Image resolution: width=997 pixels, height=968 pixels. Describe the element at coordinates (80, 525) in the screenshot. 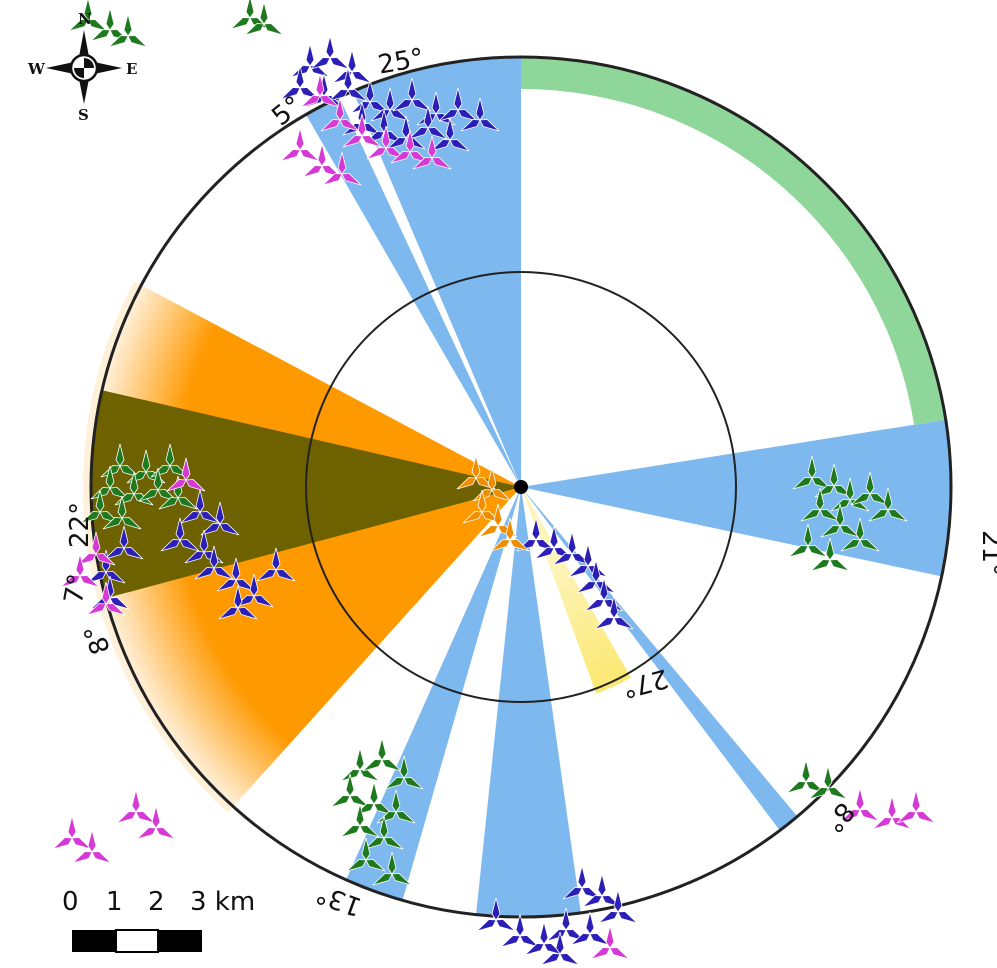

I see `sector-label-22: 22°` at that location.